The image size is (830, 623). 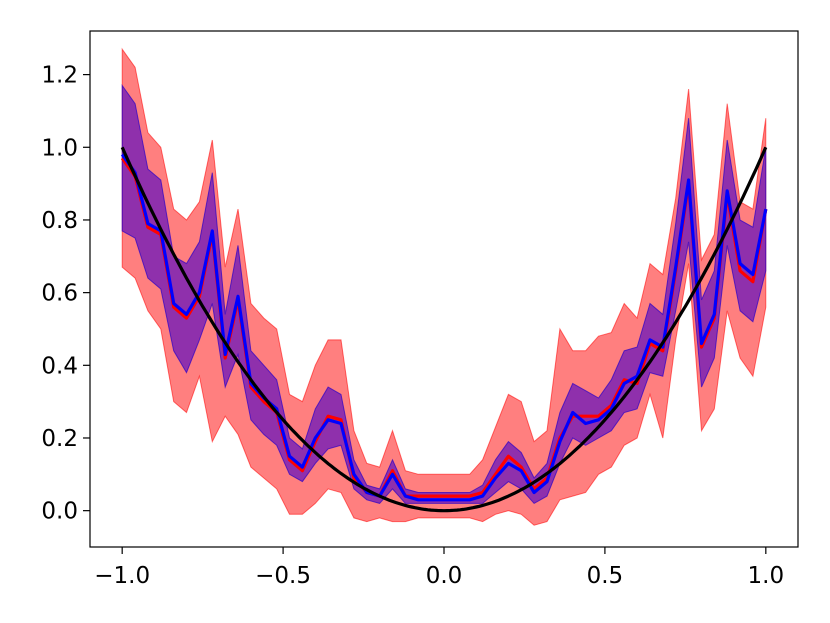 What do you see at coordinates (59, 294) in the screenshot?
I see `y-tick-label: 0.6` at bounding box center [59, 294].